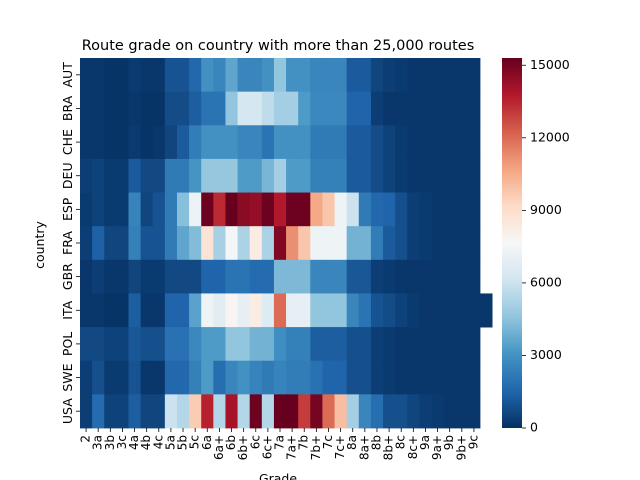 This screenshot has width=640, height=480. What do you see at coordinates (183, 442) in the screenshot?
I see `x-tick-label: 5b` at bounding box center [183, 442].